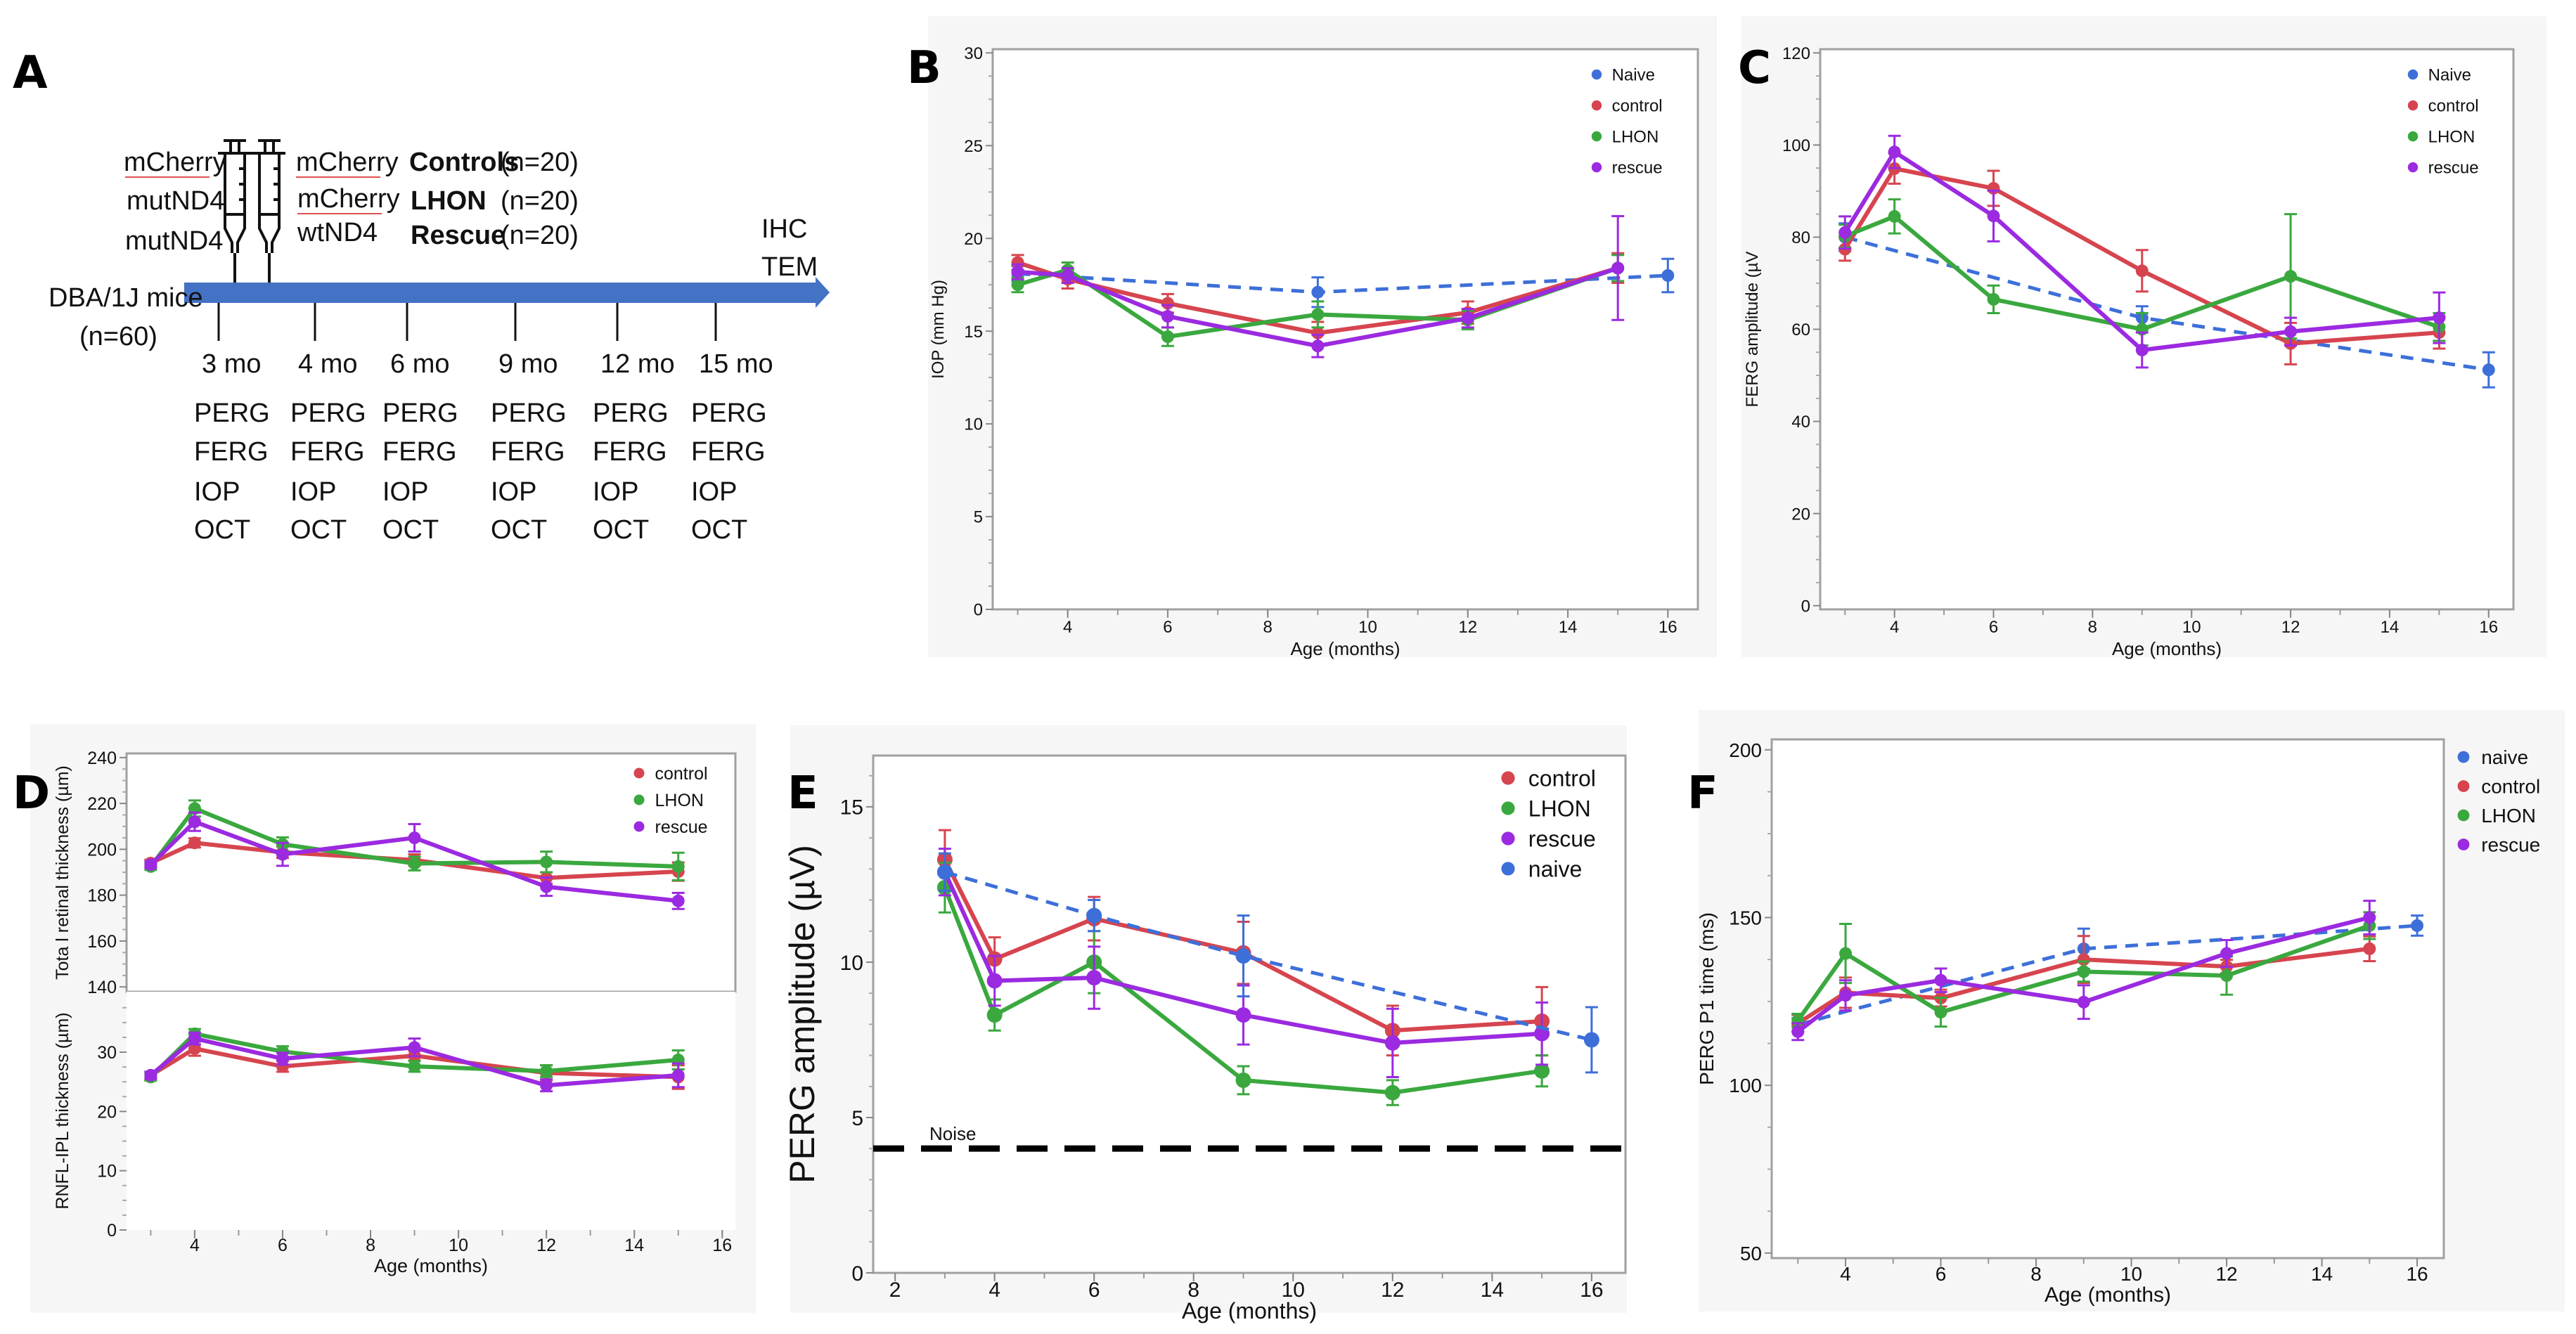 This screenshot has width=2576, height=1334. What do you see at coordinates (175, 162) in the screenshot?
I see `syringe-left-label: mCherry` at bounding box center [175, 162].